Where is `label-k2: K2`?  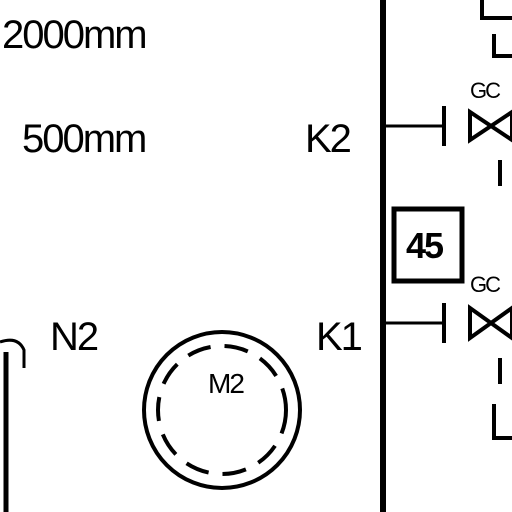 label-k2: K2 is located at coordinates (328, 139).